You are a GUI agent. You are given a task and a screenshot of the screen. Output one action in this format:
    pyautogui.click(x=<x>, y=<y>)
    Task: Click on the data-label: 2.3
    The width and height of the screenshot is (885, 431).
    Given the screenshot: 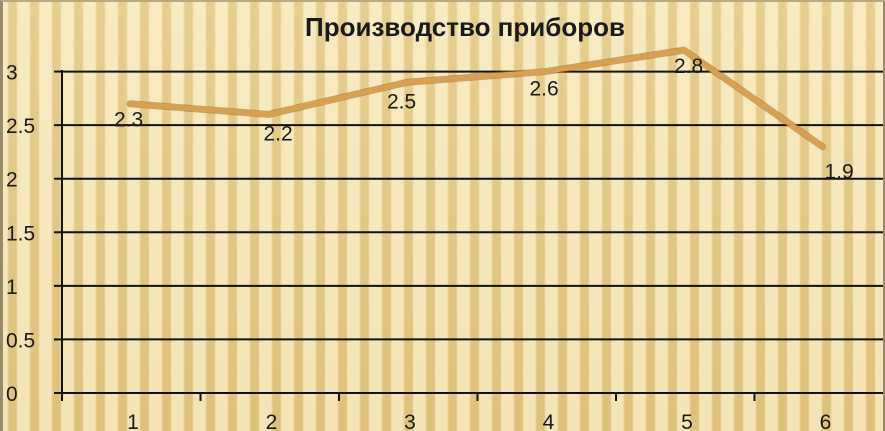 What is the action you would take?
    pyautogui.click(x=128, y=120)
    